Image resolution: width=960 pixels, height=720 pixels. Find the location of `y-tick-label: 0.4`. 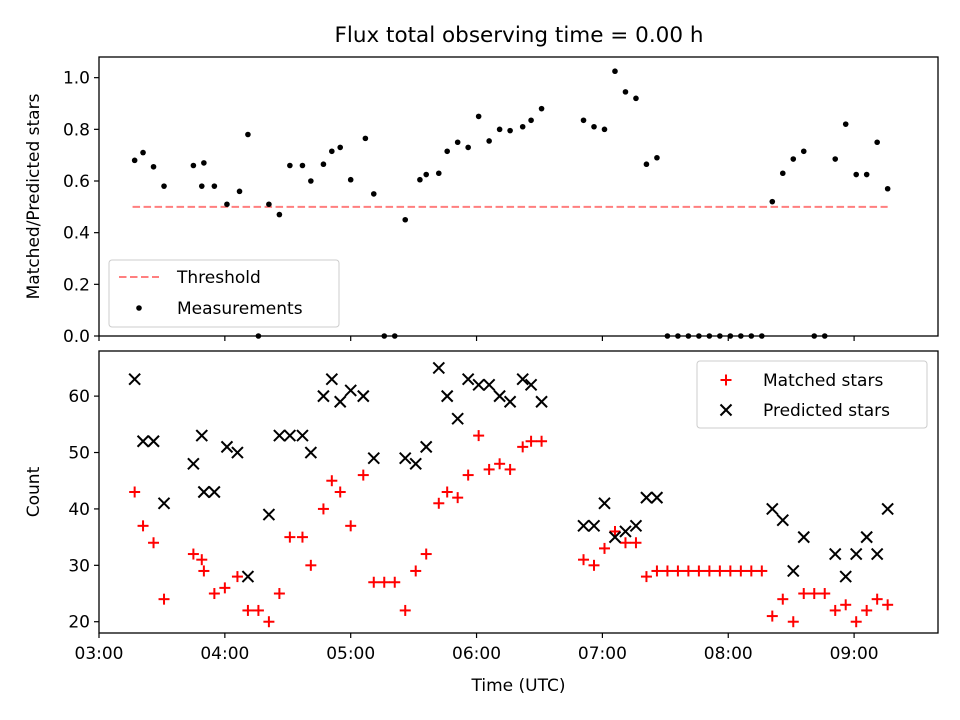

y-tick-label: 0.4 is located at coordinates (76, 234).